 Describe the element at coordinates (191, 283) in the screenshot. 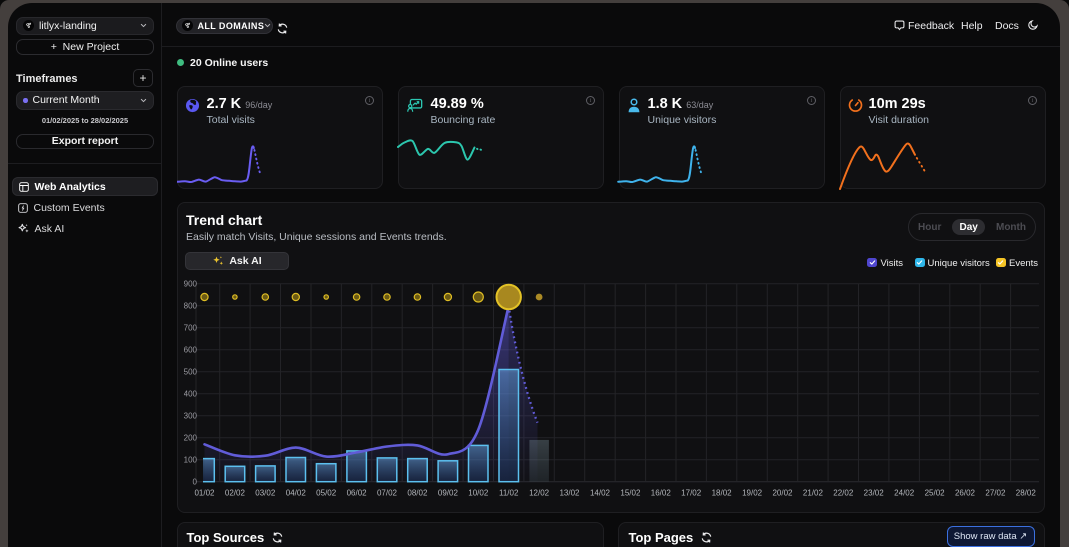

I see `svg-text: 900` at that location.